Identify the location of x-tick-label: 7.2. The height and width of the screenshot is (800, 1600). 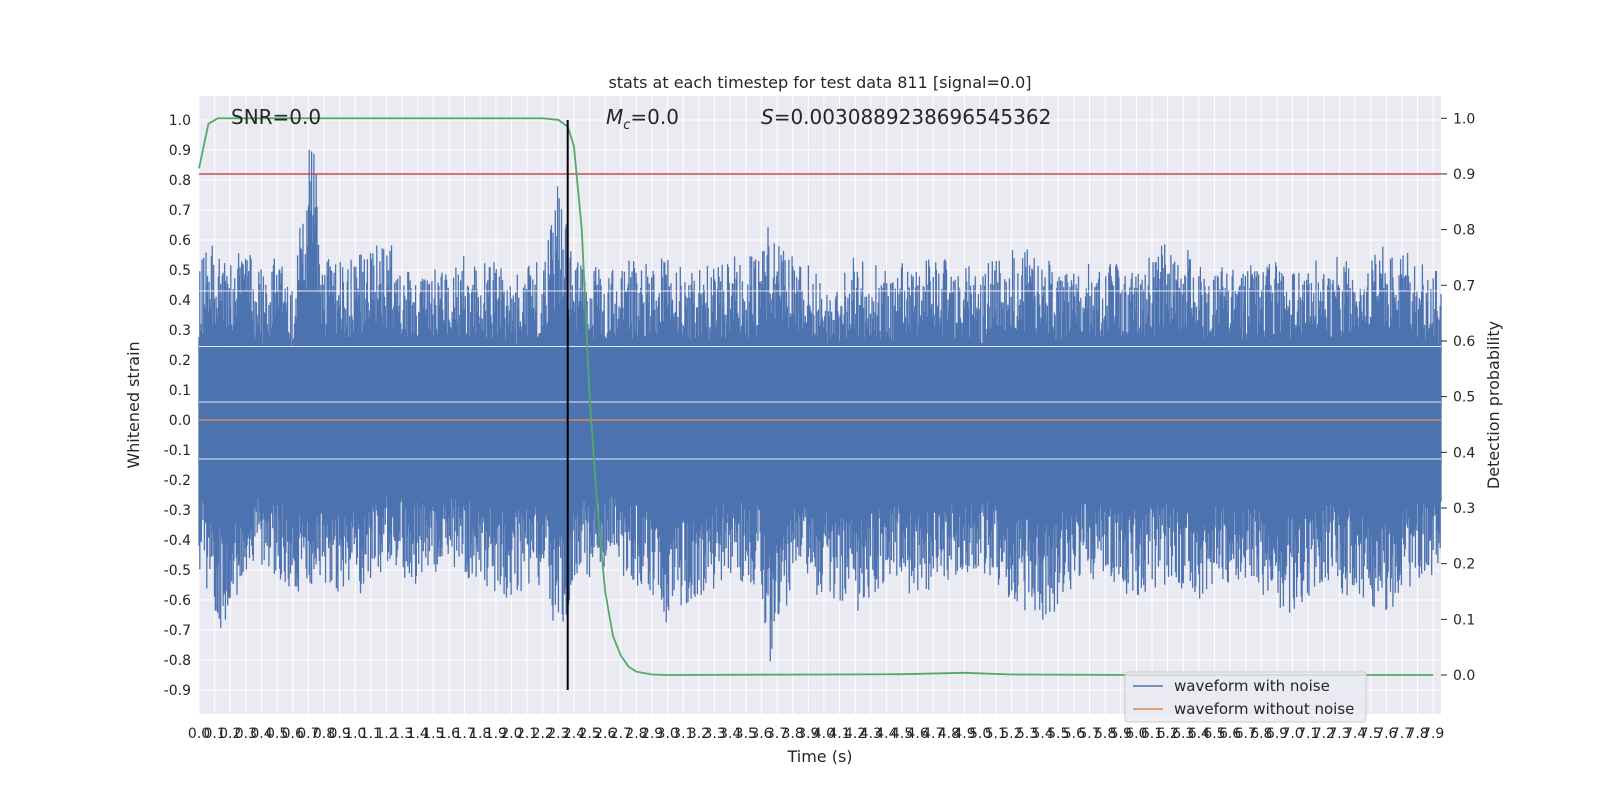
(1324, 734).